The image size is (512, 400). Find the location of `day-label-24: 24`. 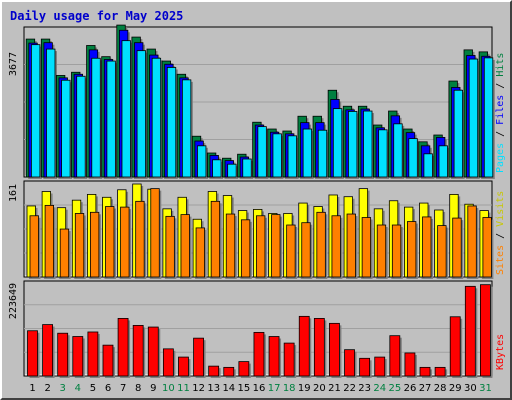

day-label-24: 24 is located at coordinates (379, 388).